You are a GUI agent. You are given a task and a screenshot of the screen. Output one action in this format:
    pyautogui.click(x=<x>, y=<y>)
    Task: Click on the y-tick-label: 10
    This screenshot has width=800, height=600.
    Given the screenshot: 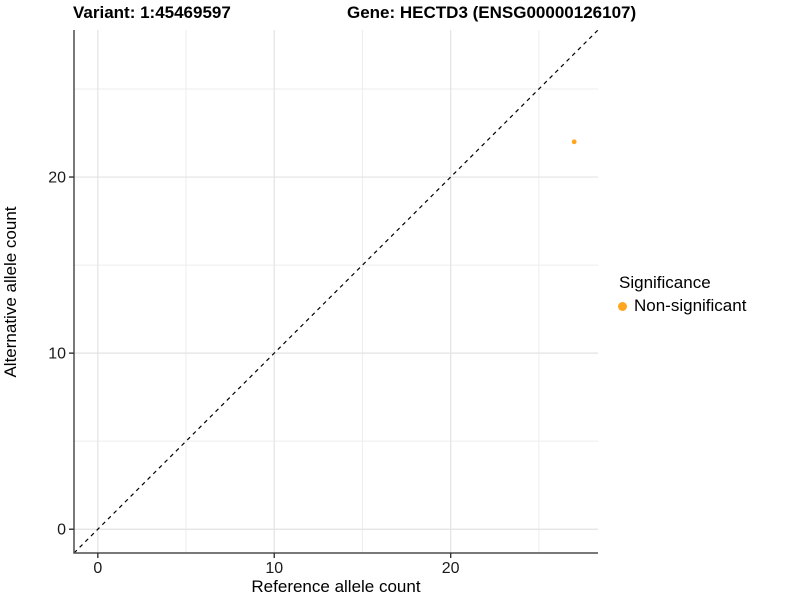 What is the action you would take?
    pyautogui.click(x=57, y=354)
    